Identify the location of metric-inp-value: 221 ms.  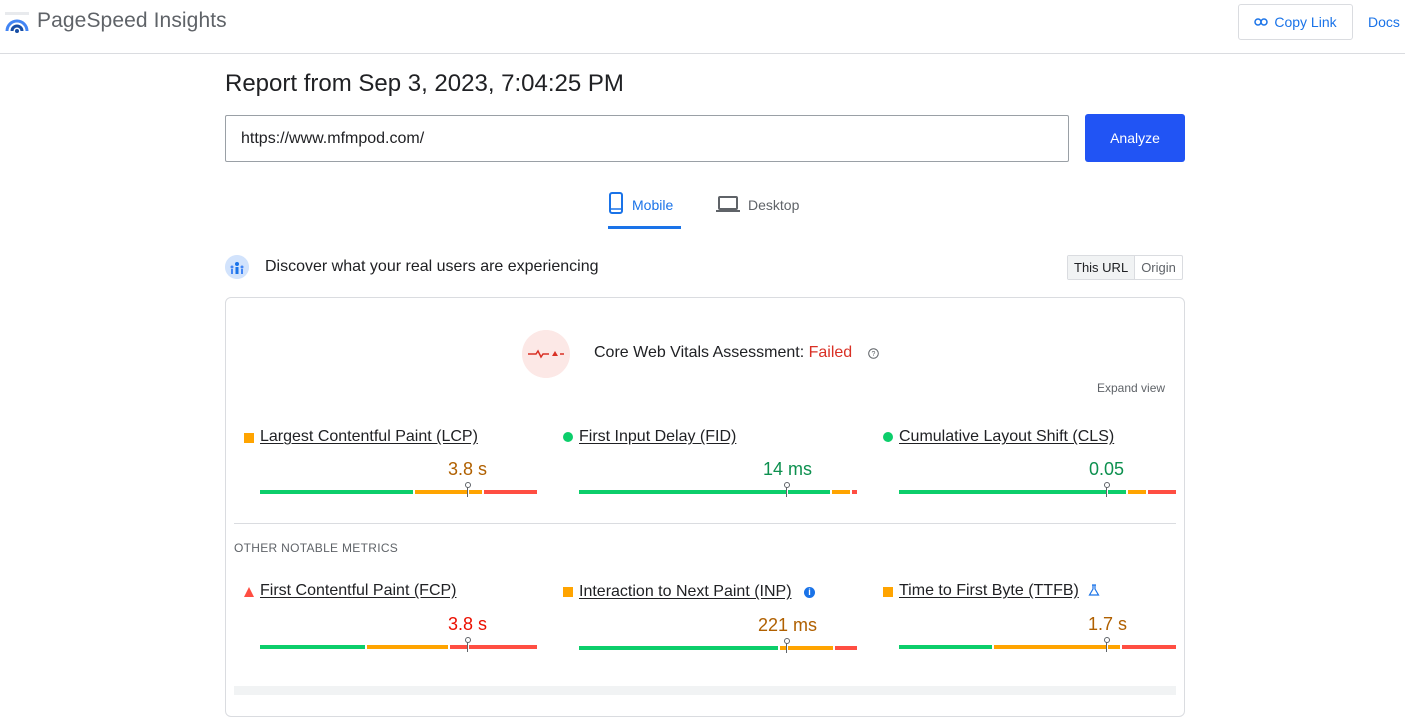
(788, 625).